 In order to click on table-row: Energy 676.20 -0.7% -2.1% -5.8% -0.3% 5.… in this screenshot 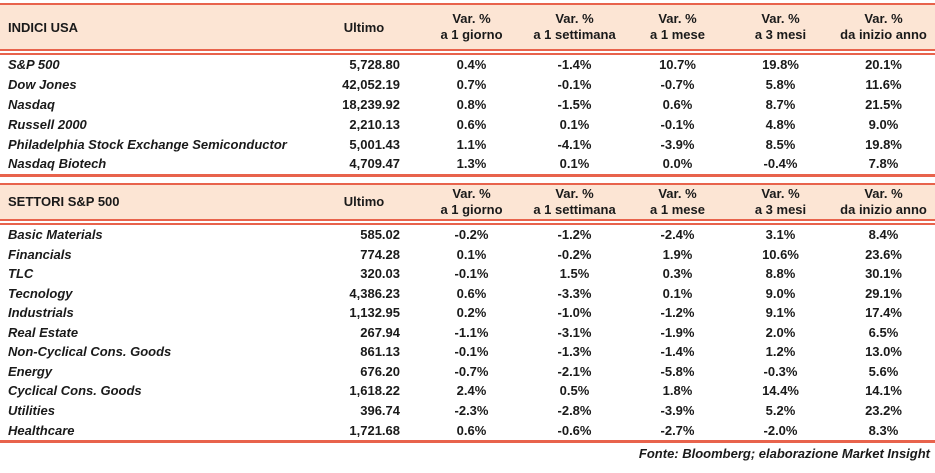, I will do `click(467, 372)`.